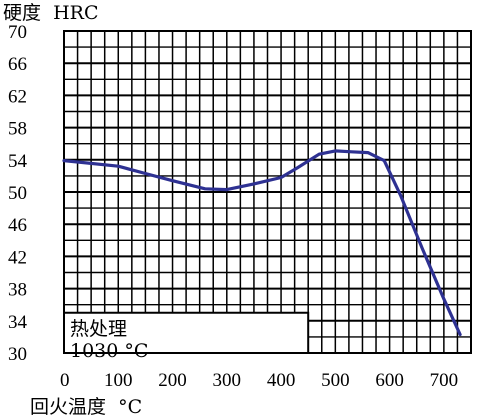 The height and width of the screenshot is (419, 498). I want to click on x-tick-label: 300, so click(227, 380).